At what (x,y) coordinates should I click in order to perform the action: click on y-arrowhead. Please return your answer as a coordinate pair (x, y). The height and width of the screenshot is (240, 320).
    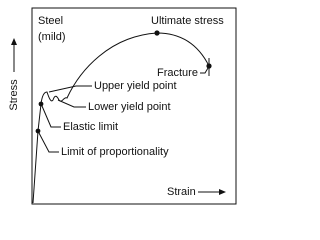
    Looking at the image, I should click on (14, 41).